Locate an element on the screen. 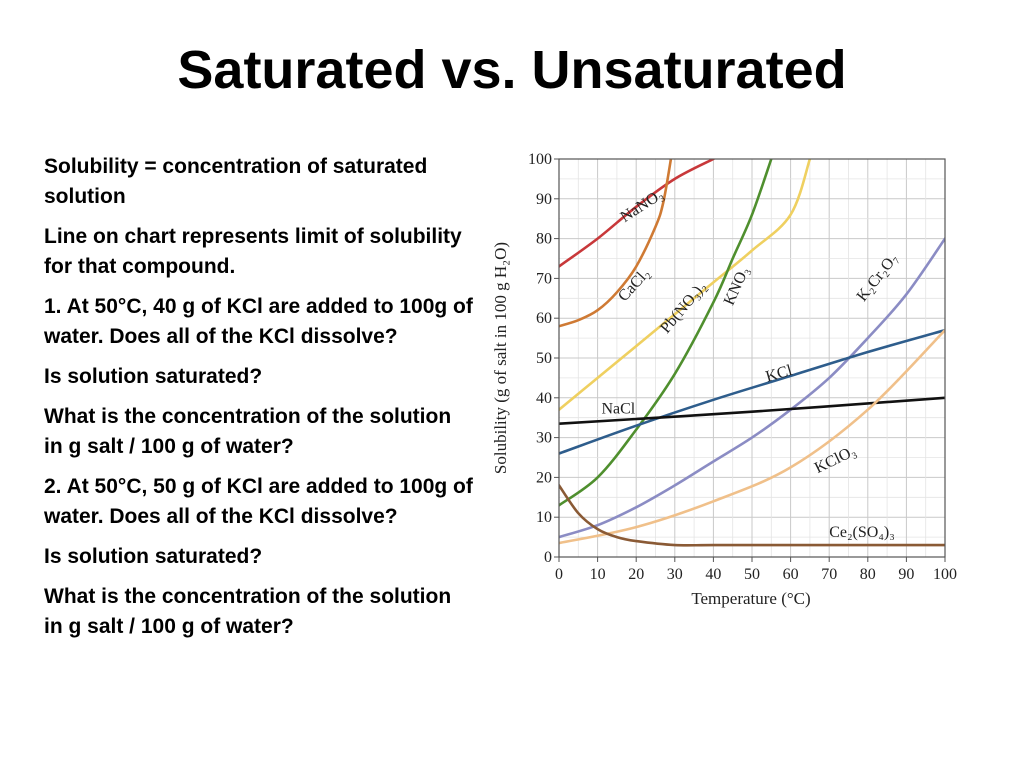 The height and width of the screenshot is (768, 1024). slide-title: Saturated vs. Unsaturated is located at coordinates (512, 70).